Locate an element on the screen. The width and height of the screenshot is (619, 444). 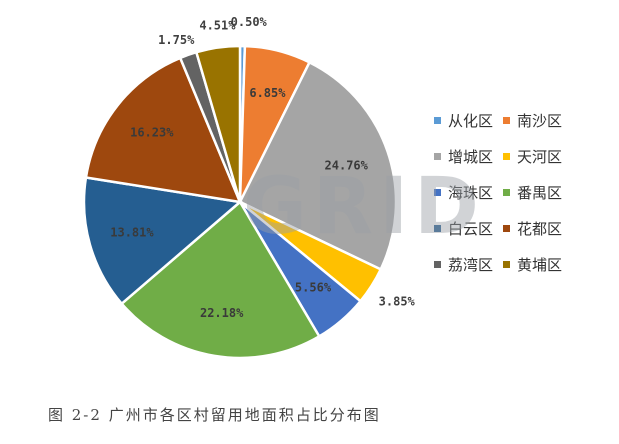
legend-label-9: 荔湾区 is located at coordinates (470, 265).